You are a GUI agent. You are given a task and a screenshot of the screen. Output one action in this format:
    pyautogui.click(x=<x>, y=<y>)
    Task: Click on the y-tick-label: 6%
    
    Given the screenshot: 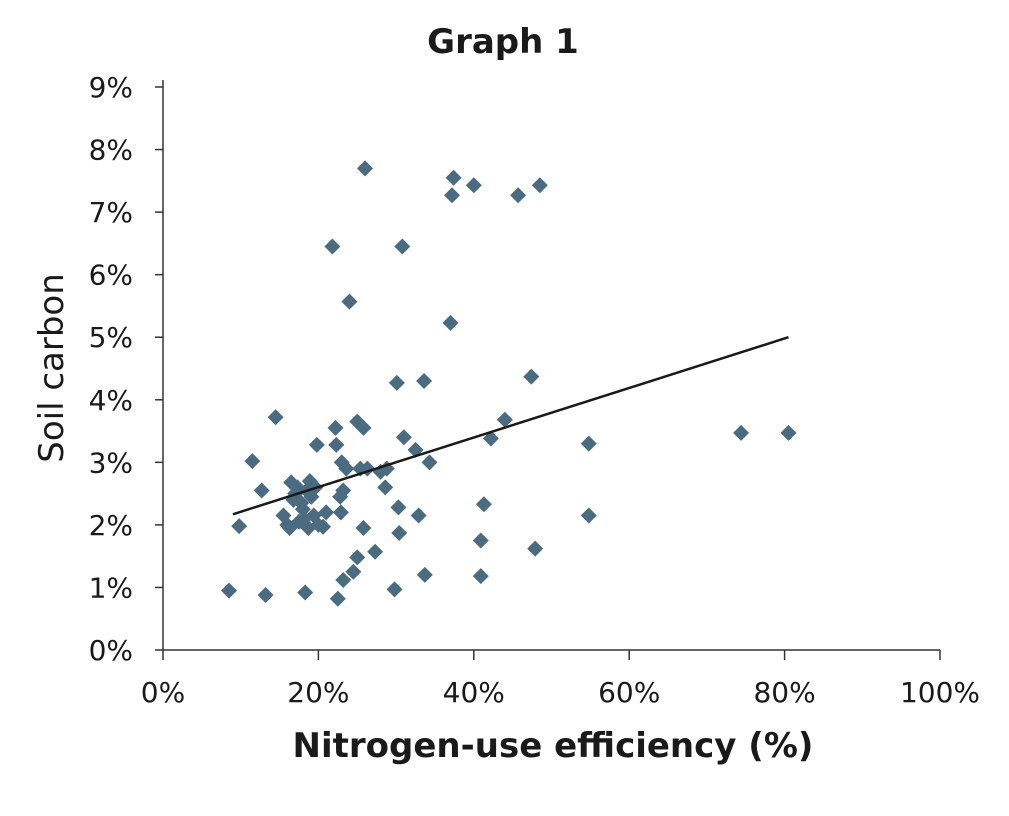 What is the action you would take?
    pyautogui.click(x=111, y=275)
    